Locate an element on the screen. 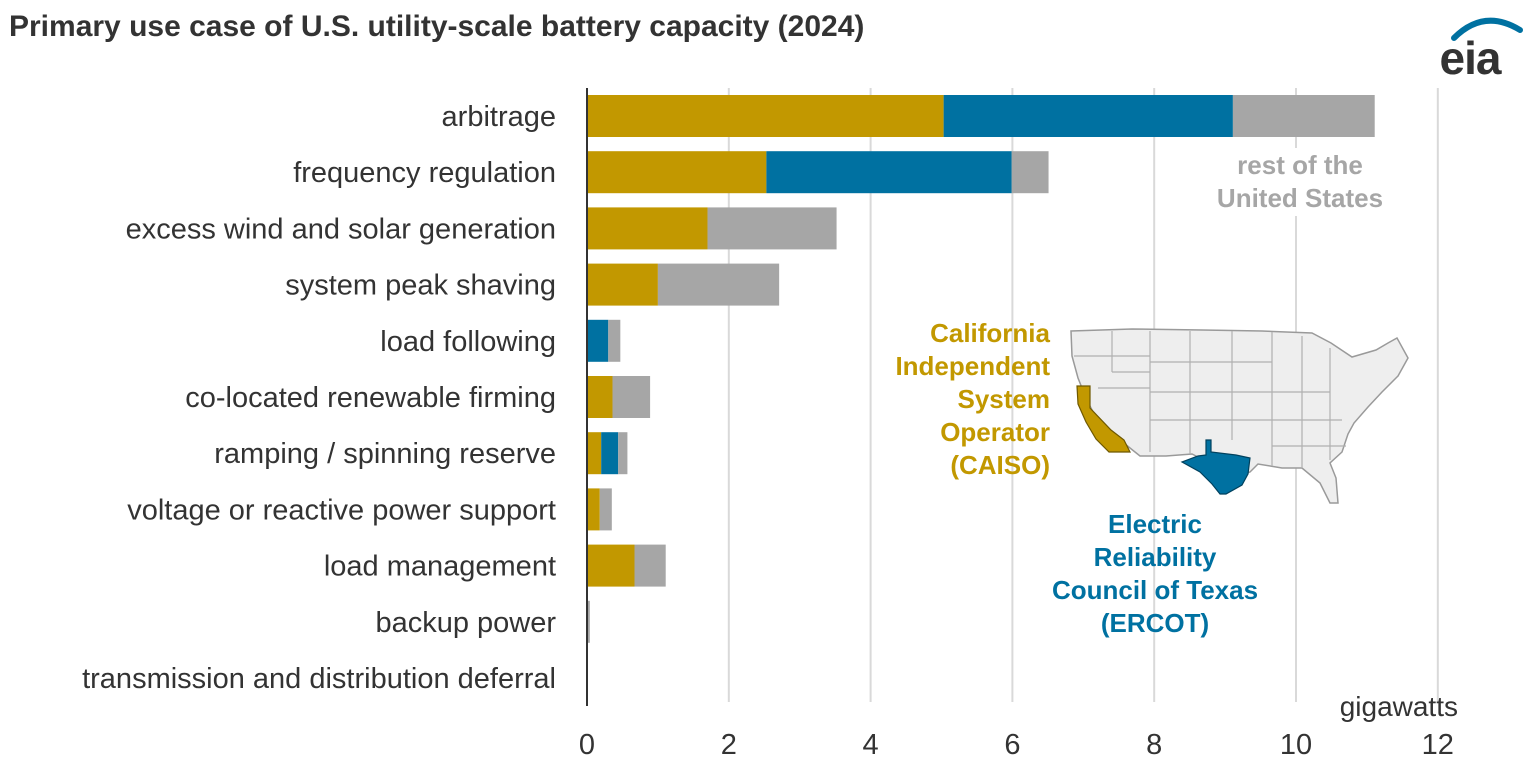 The width and height of the screenshot is (1536, 773). bar-system-peak-shaving-rest is located at coordinates (718, 284).